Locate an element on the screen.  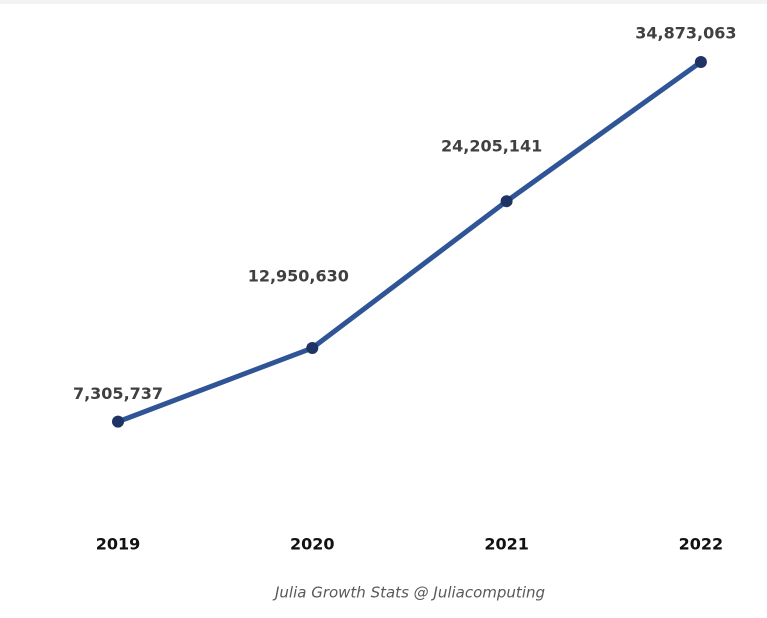
value-label: 7,305,737 is located at coordinates (118, 393).